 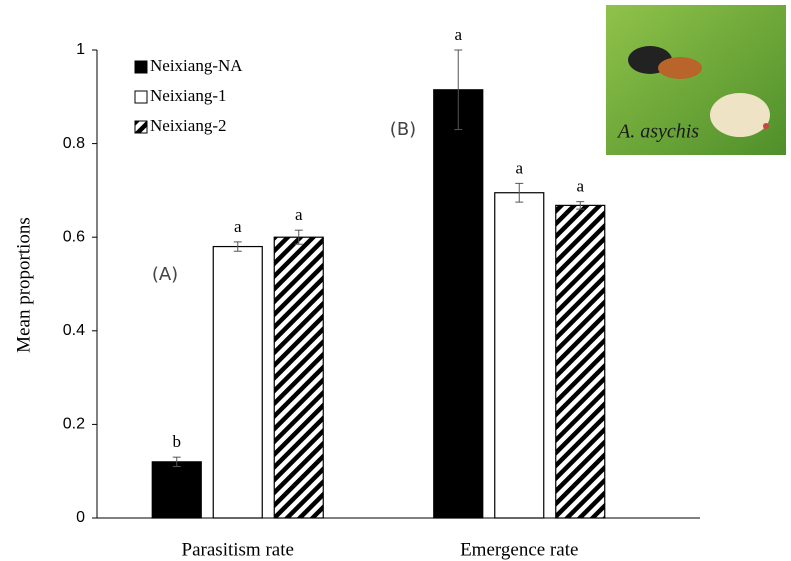 What do you see at coordinates (696, 80) in the screenshot?
I see `inset-photo` at bounding box center [696, 80].